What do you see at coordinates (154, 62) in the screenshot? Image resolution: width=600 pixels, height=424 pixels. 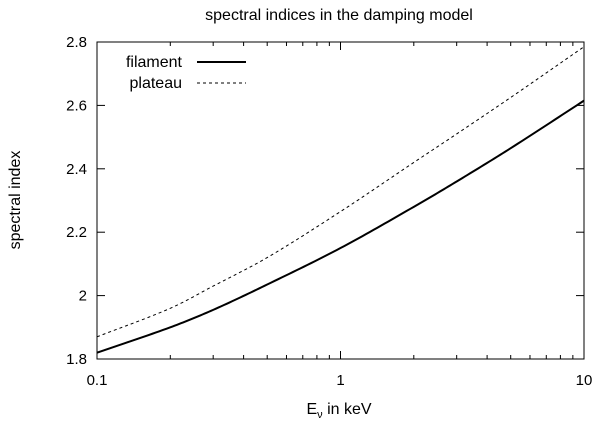 I see `legend-label-filament: filament` at bounding box center [154, 62].